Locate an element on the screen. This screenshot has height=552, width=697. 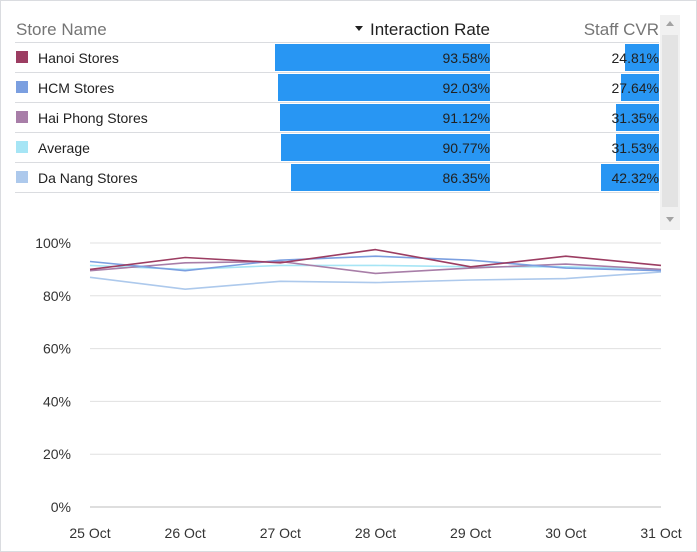
table-row: HCM Stores 92.03% 27.64% is located at coordinates (337, 88).